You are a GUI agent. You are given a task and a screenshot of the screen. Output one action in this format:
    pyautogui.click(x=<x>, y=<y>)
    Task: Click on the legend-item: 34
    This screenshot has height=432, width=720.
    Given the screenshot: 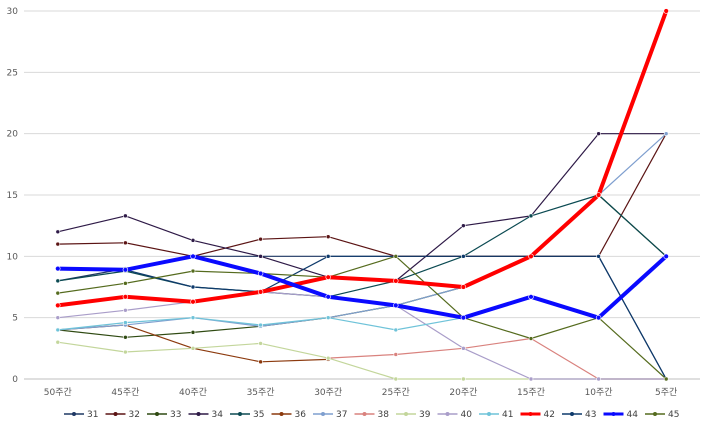 What is the action you would take?
    pyautogui.click(x=206, y=415)
    